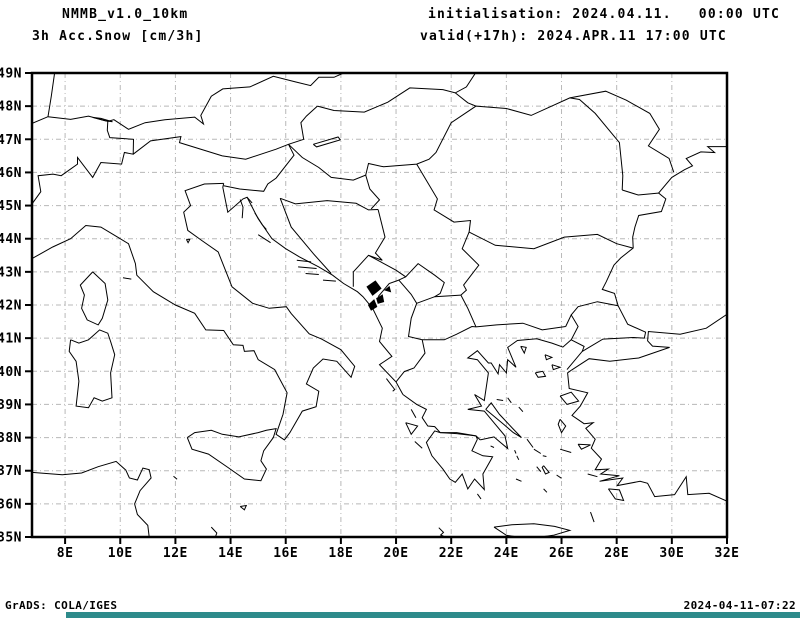 This screenshot has height=618, width=800. What do you see at coordinates (727, 553) in the screenshot?
I see `longitude-tick-label: 32E` at bounding box center [727, 553].